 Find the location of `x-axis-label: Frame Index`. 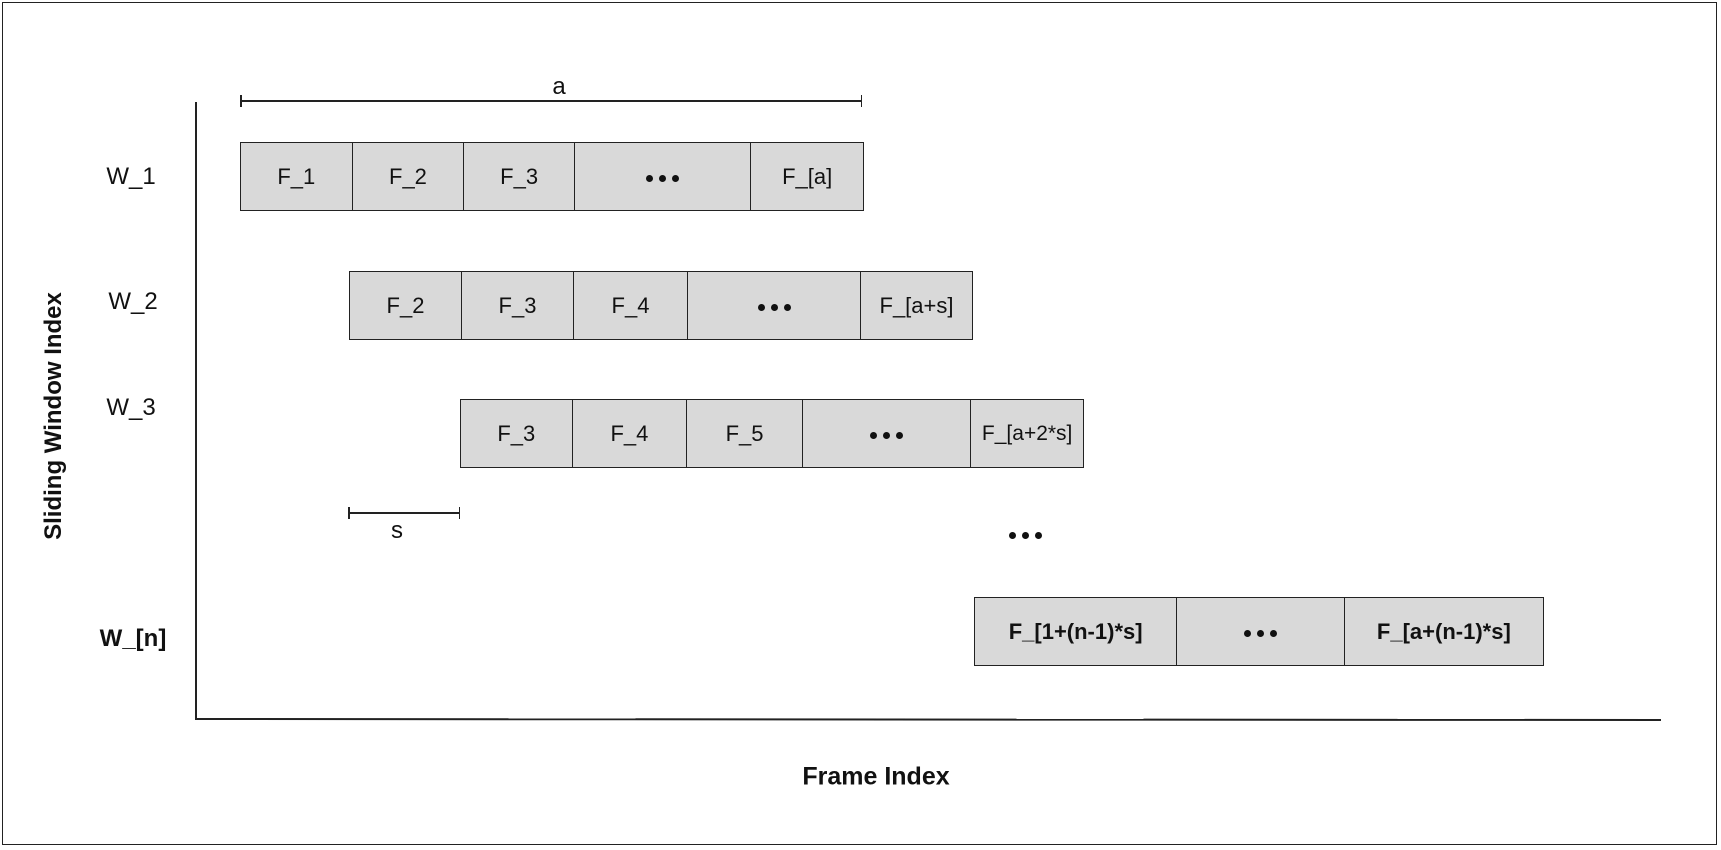

x-axis-label: Frame Index is located at coordinates (876, 776).